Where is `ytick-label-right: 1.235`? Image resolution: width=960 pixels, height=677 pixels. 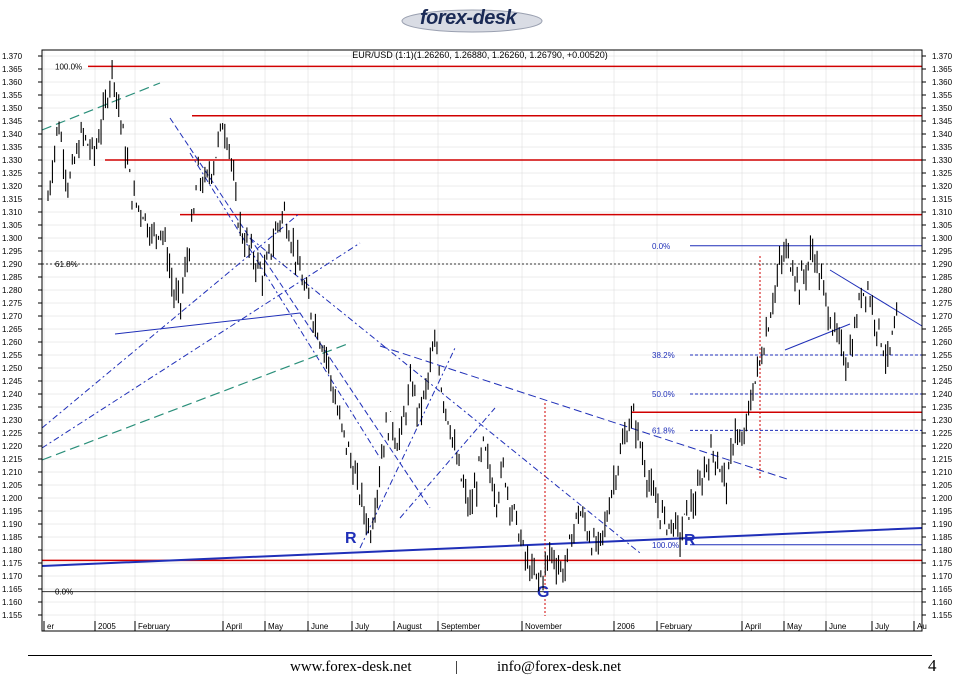
ytick-label-right: 1.235 is located at coordinates (942, 407).